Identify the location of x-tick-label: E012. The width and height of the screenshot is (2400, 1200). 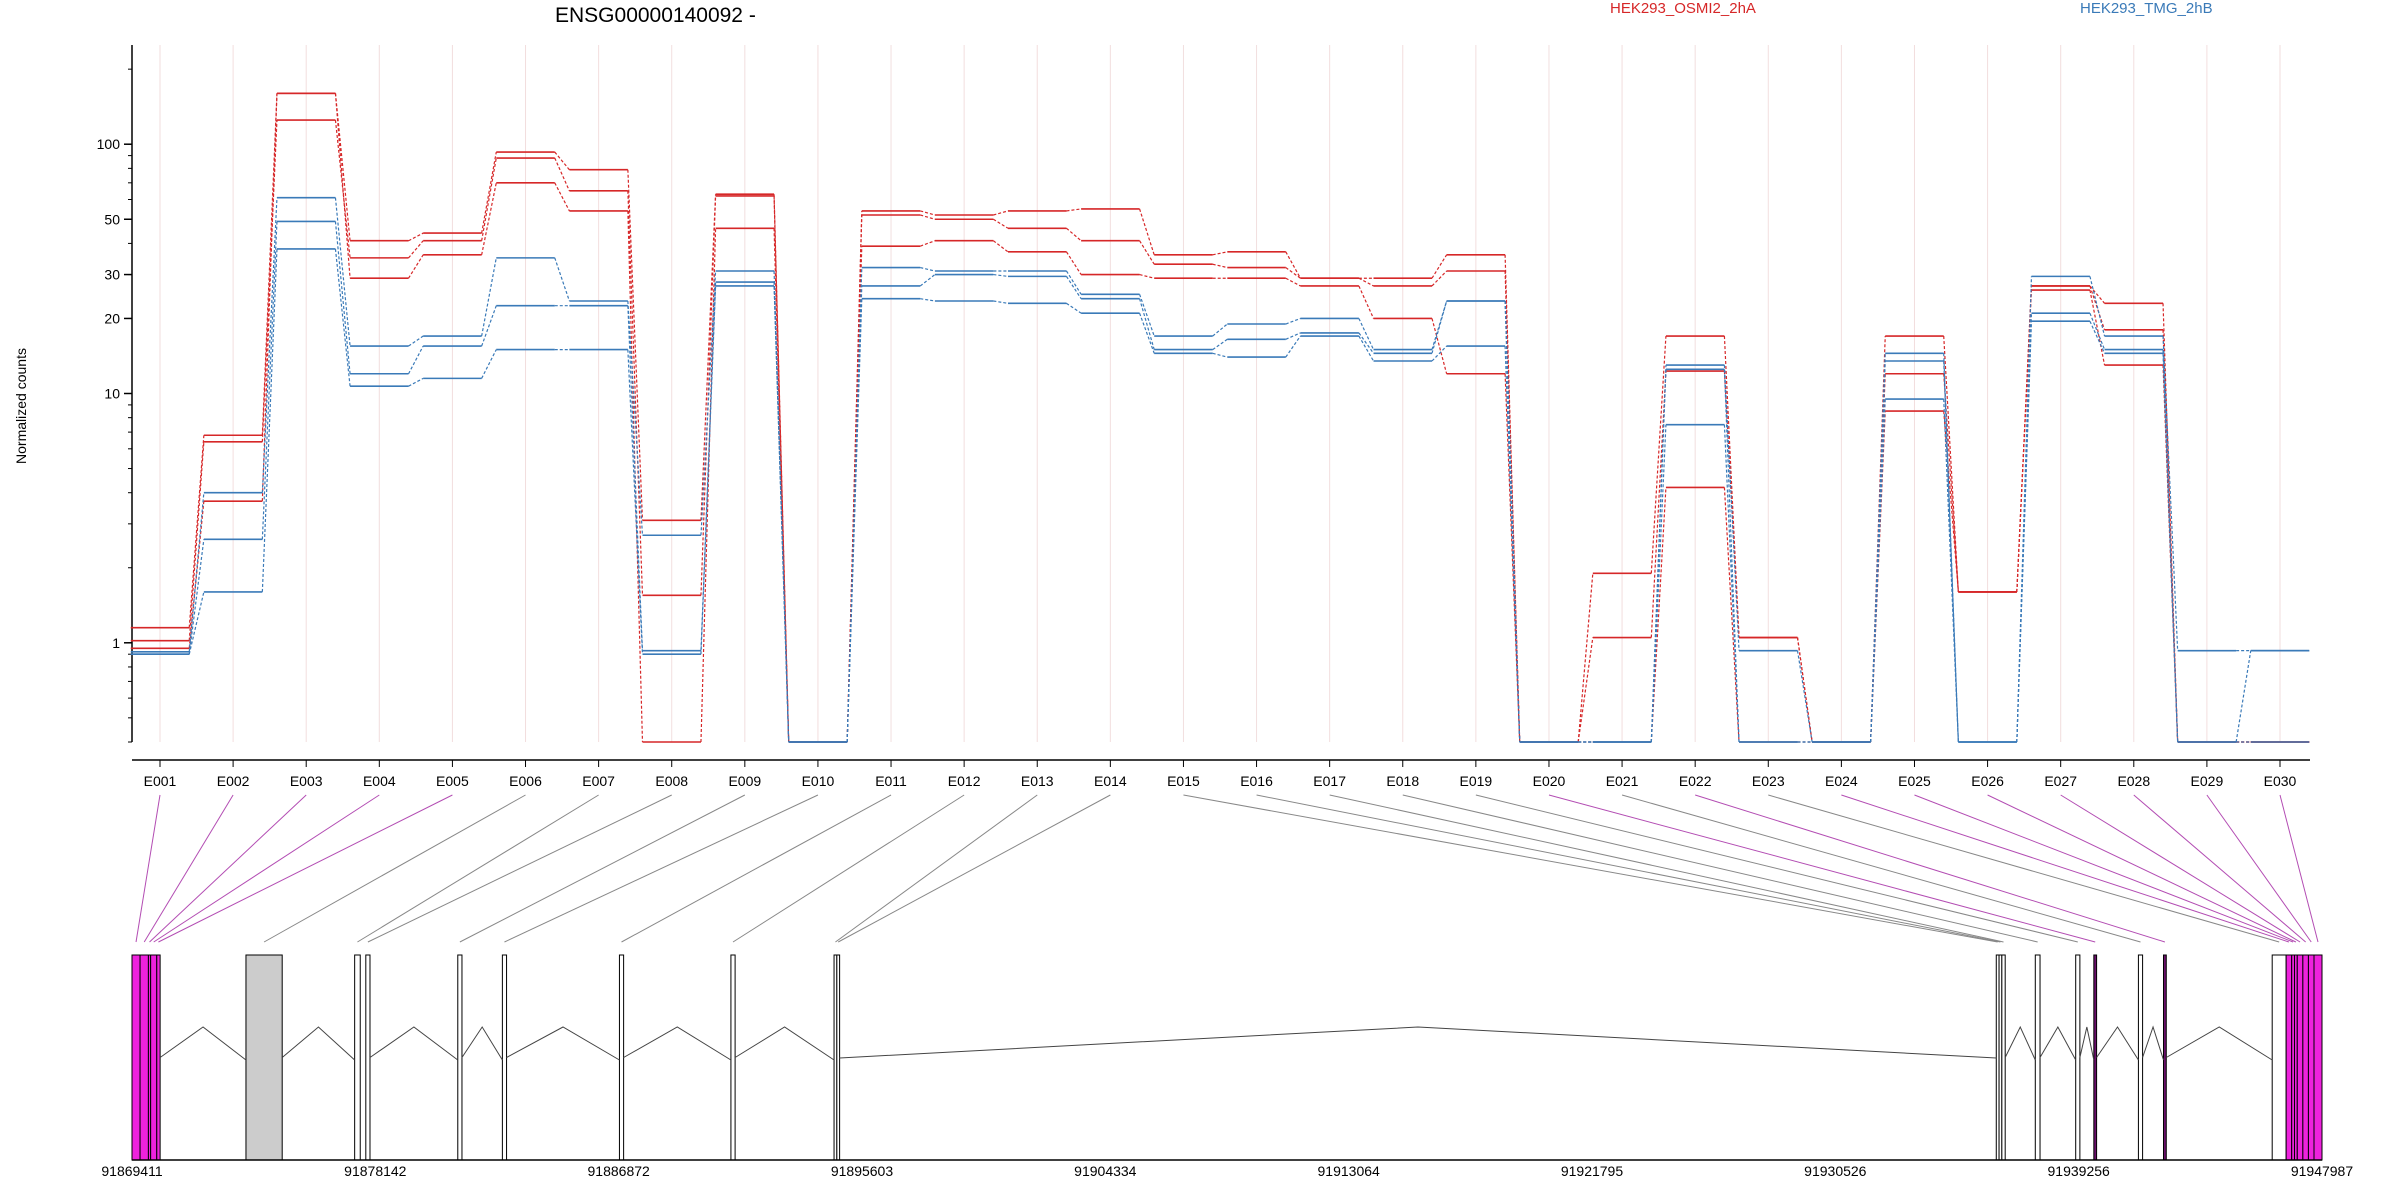
(964, 781).